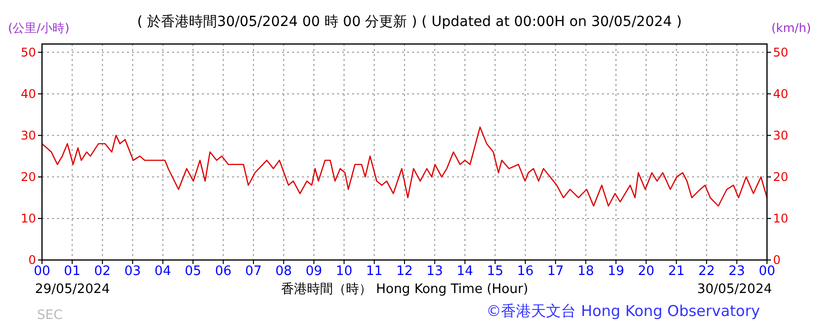 This screenshot has width=819, height=323. What do you see at coordinates (314, 271) in the screenshot?
I see `x-tick-label: 09` at bounding box center [314, 271].